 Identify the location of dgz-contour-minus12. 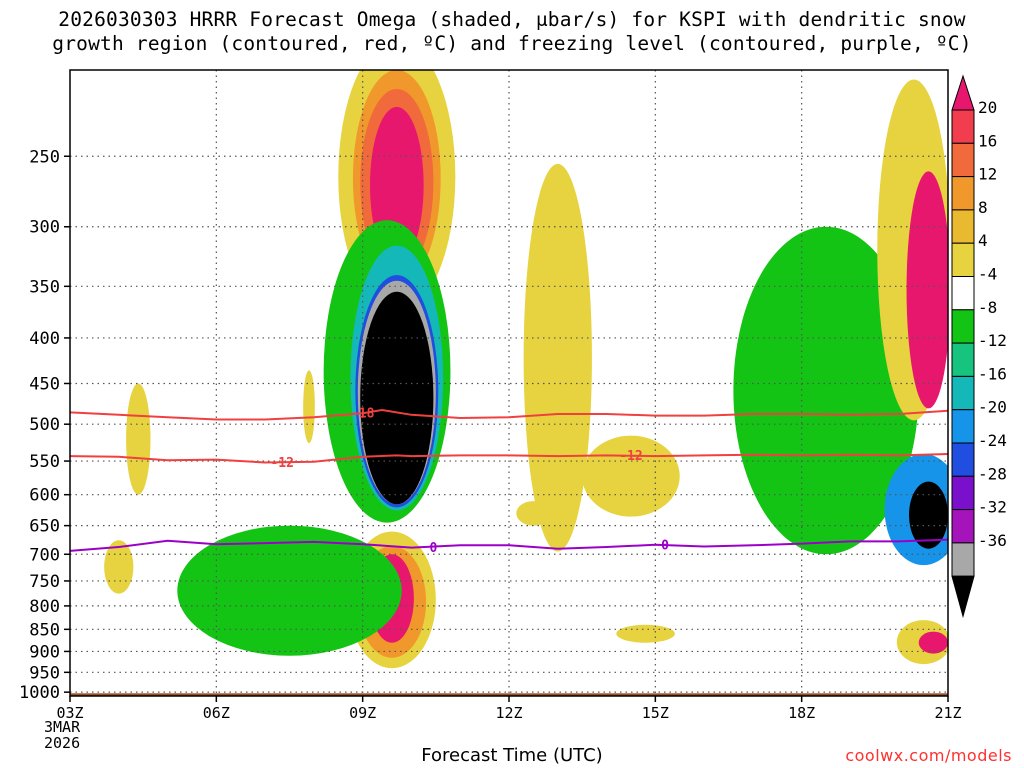
(509, 458).